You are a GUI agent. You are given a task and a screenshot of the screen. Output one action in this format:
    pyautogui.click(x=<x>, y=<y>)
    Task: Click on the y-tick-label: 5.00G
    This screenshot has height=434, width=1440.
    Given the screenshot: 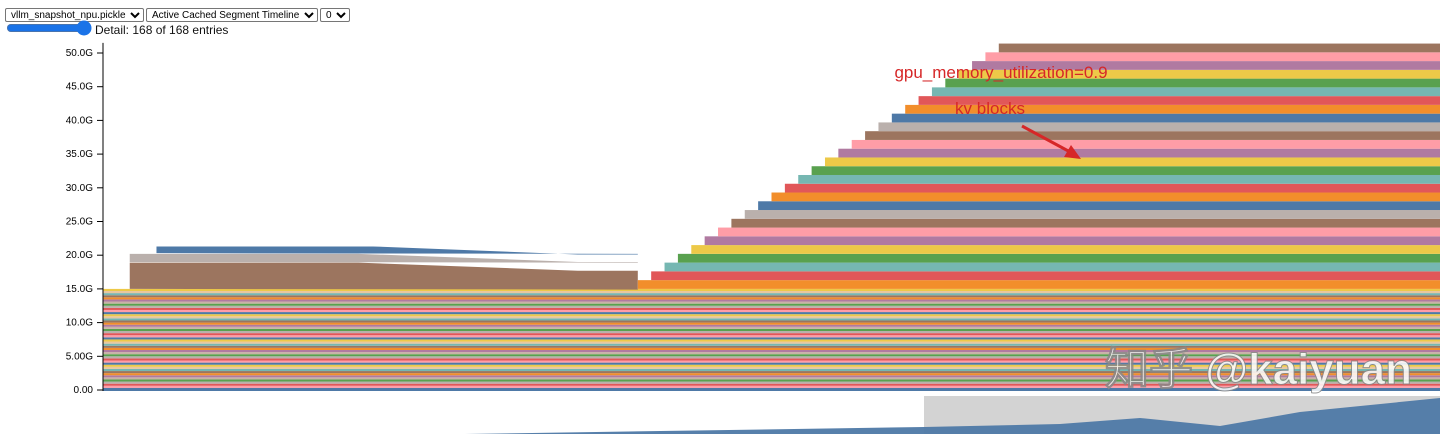 What is the action you would take?
    pyautogui.click(x=79, y=356)
    